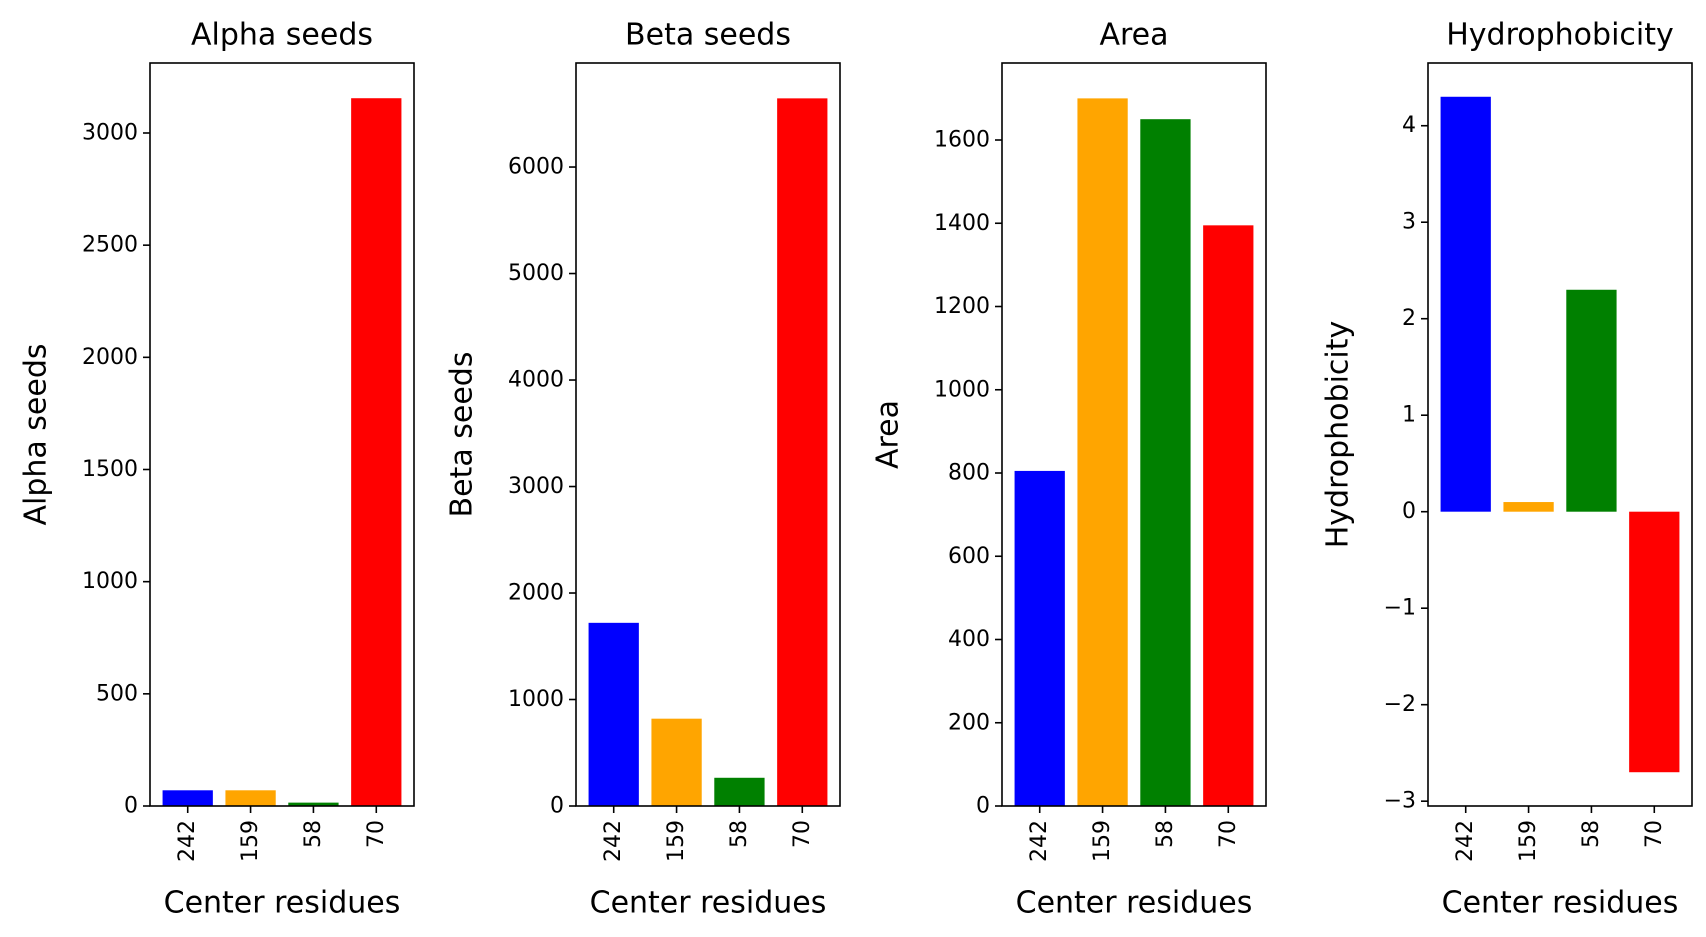  I want to click on y-tick-label: 1200, so click(962, 306).